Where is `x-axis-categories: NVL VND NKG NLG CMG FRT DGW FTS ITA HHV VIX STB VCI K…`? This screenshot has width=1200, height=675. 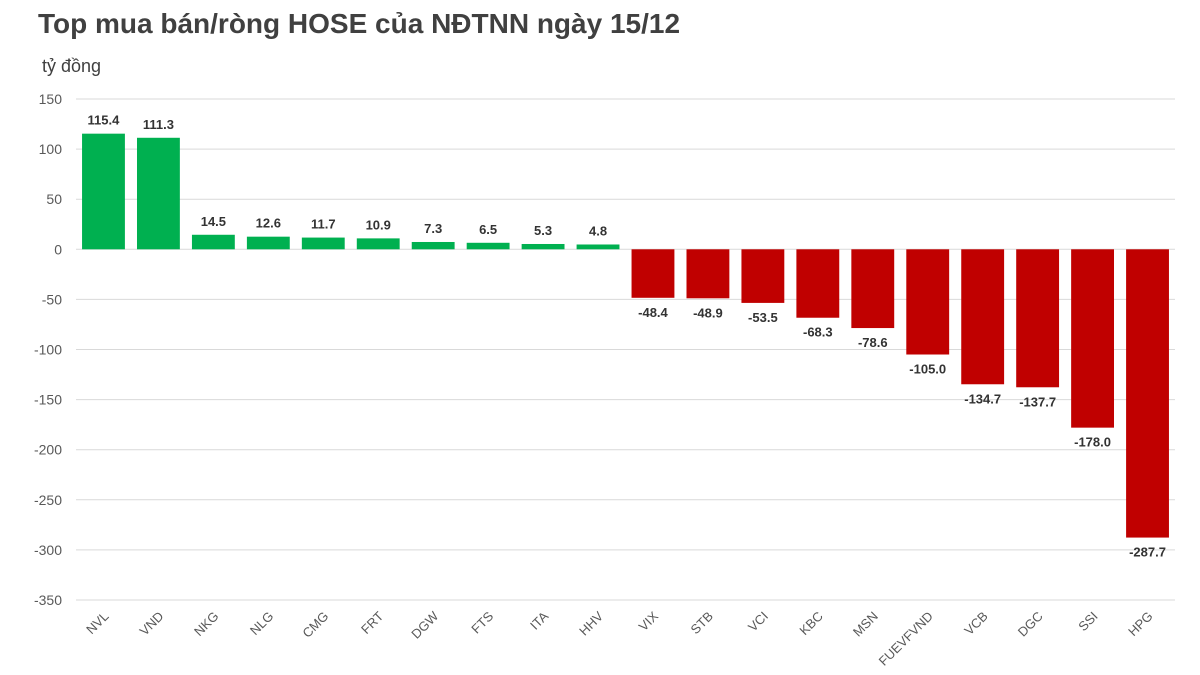 x-axis-categories: NVL VND NKG NLG CMG FRT DGW FTS ITA HHV VIX STB VCI K… is located at coordinates (619, 638).